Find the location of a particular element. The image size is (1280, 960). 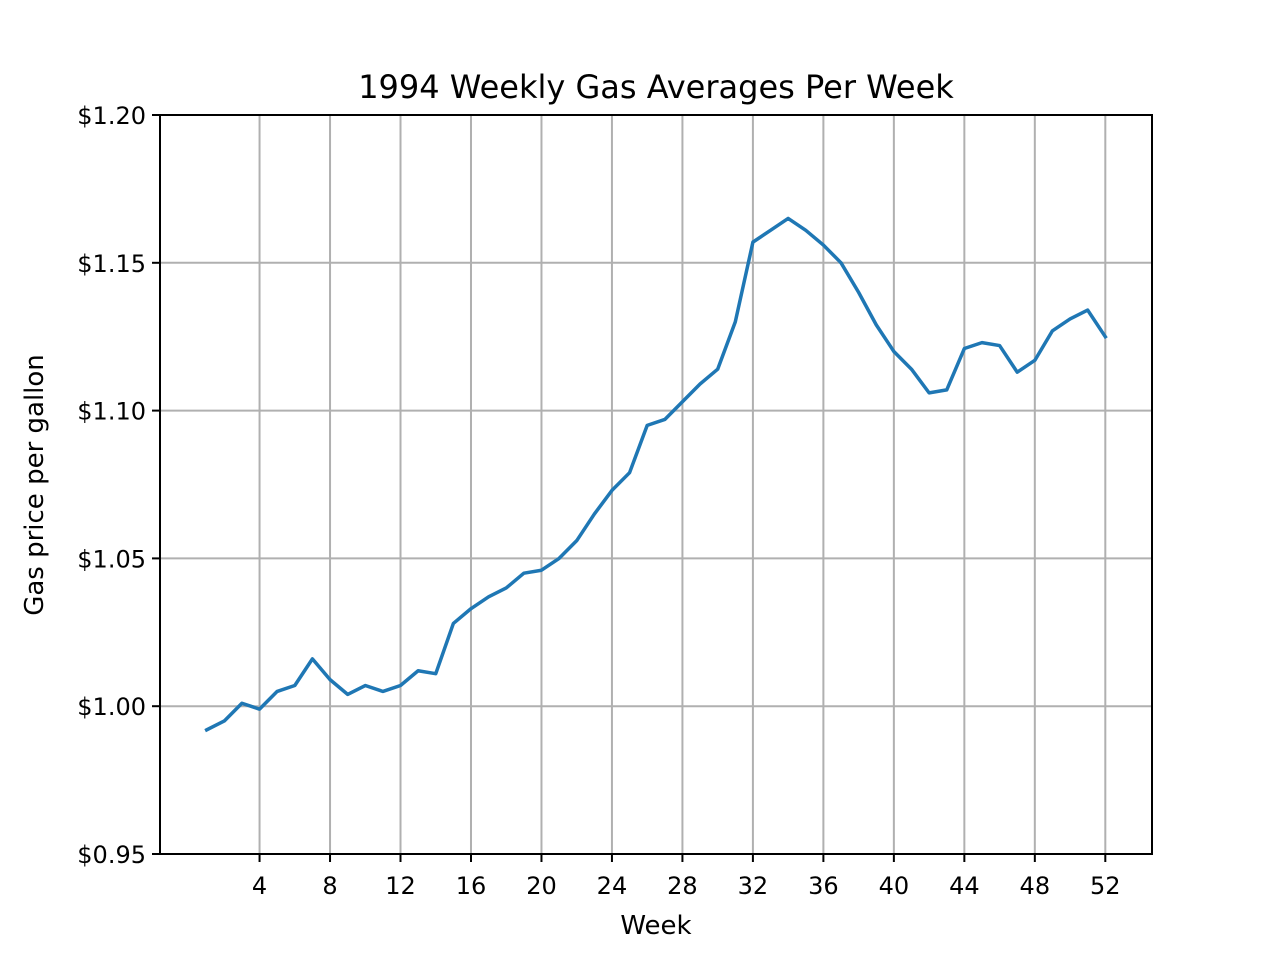

x-tick-label: 4 is located at coordinates (259, 886).